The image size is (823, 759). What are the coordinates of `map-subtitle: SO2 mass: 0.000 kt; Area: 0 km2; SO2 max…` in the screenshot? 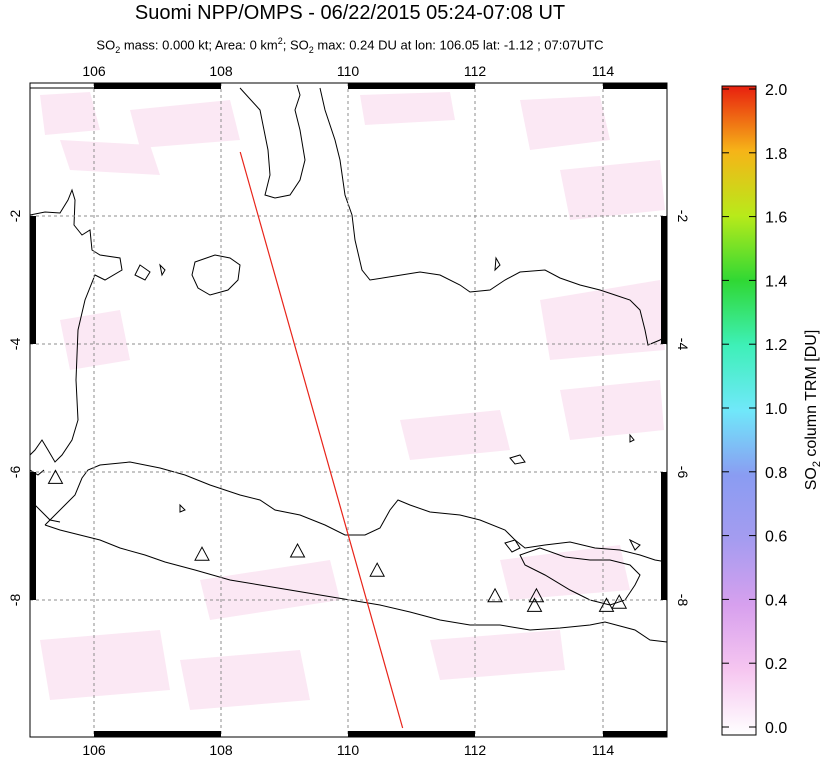 It's located at (350, 45).